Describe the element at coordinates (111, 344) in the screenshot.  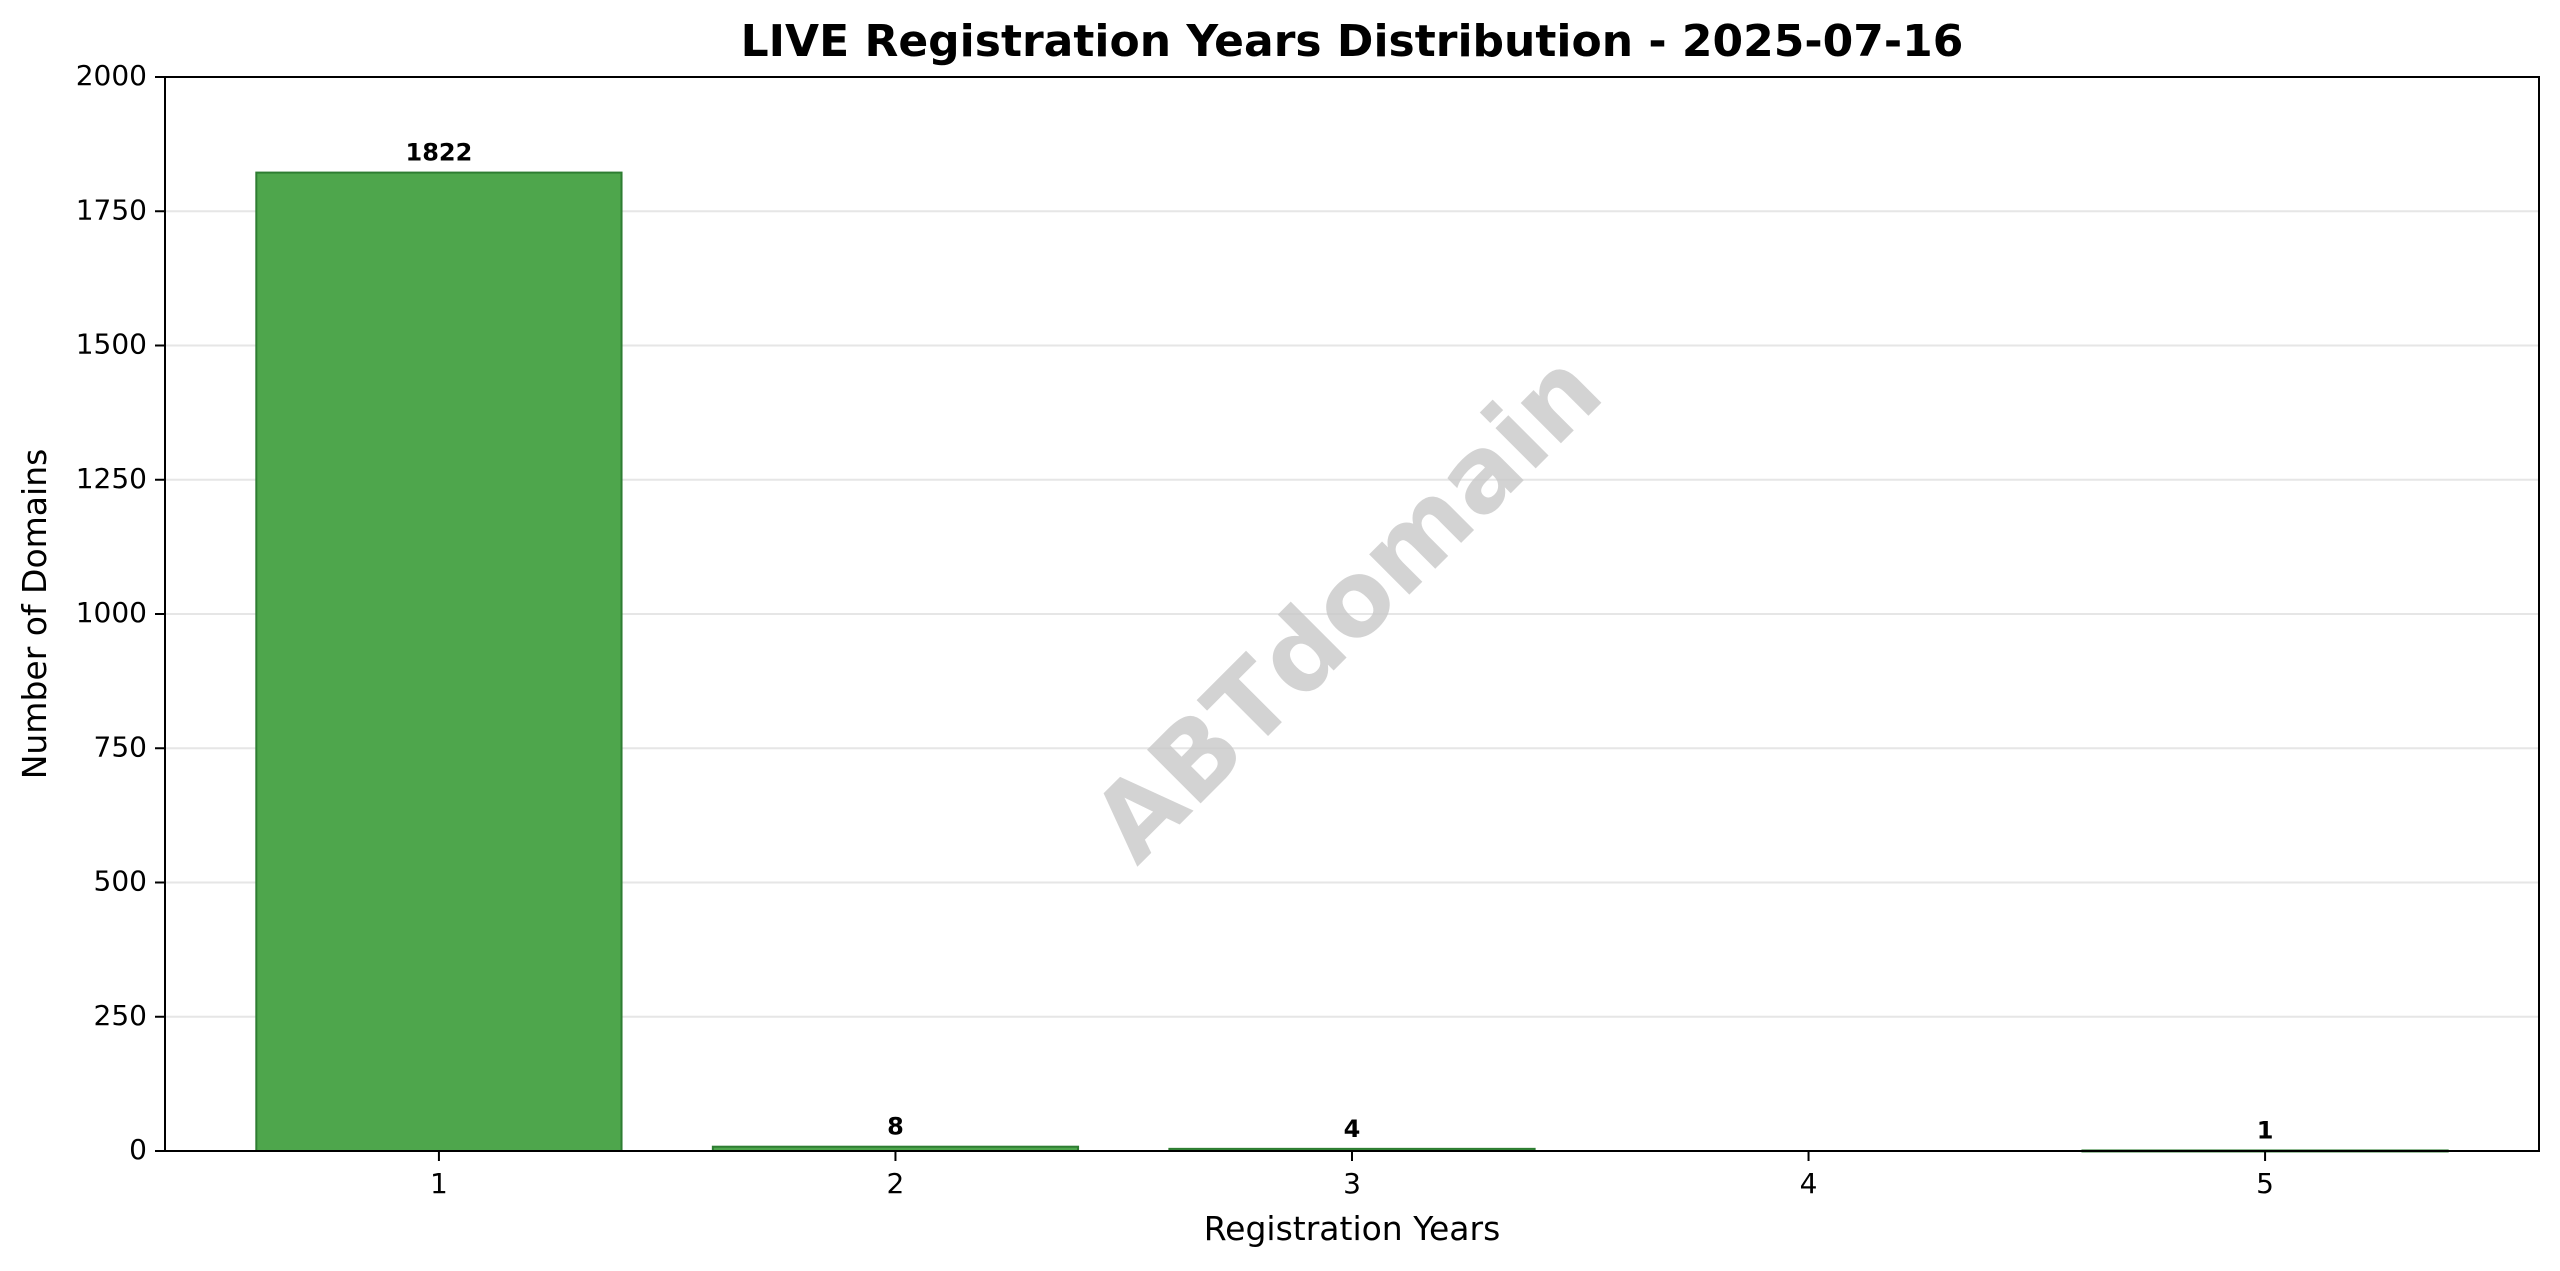
I see `y-tick-label: 1500` at that location.